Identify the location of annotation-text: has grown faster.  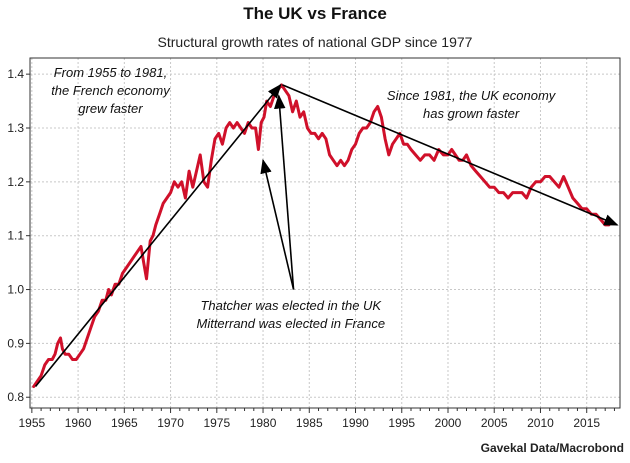
(471, 113).